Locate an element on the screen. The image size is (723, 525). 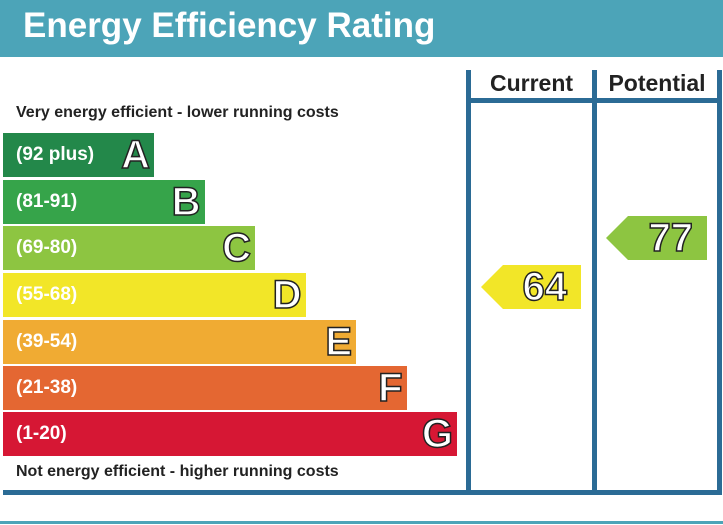
band-letter: C is located at coordinates (236, 248).